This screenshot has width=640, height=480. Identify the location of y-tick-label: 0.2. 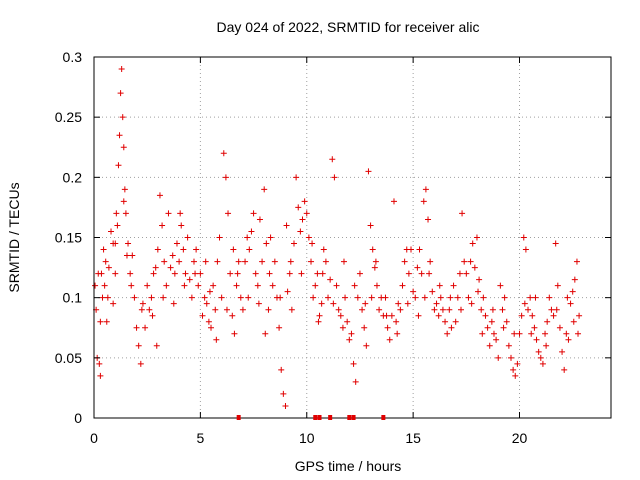
(73, 177).